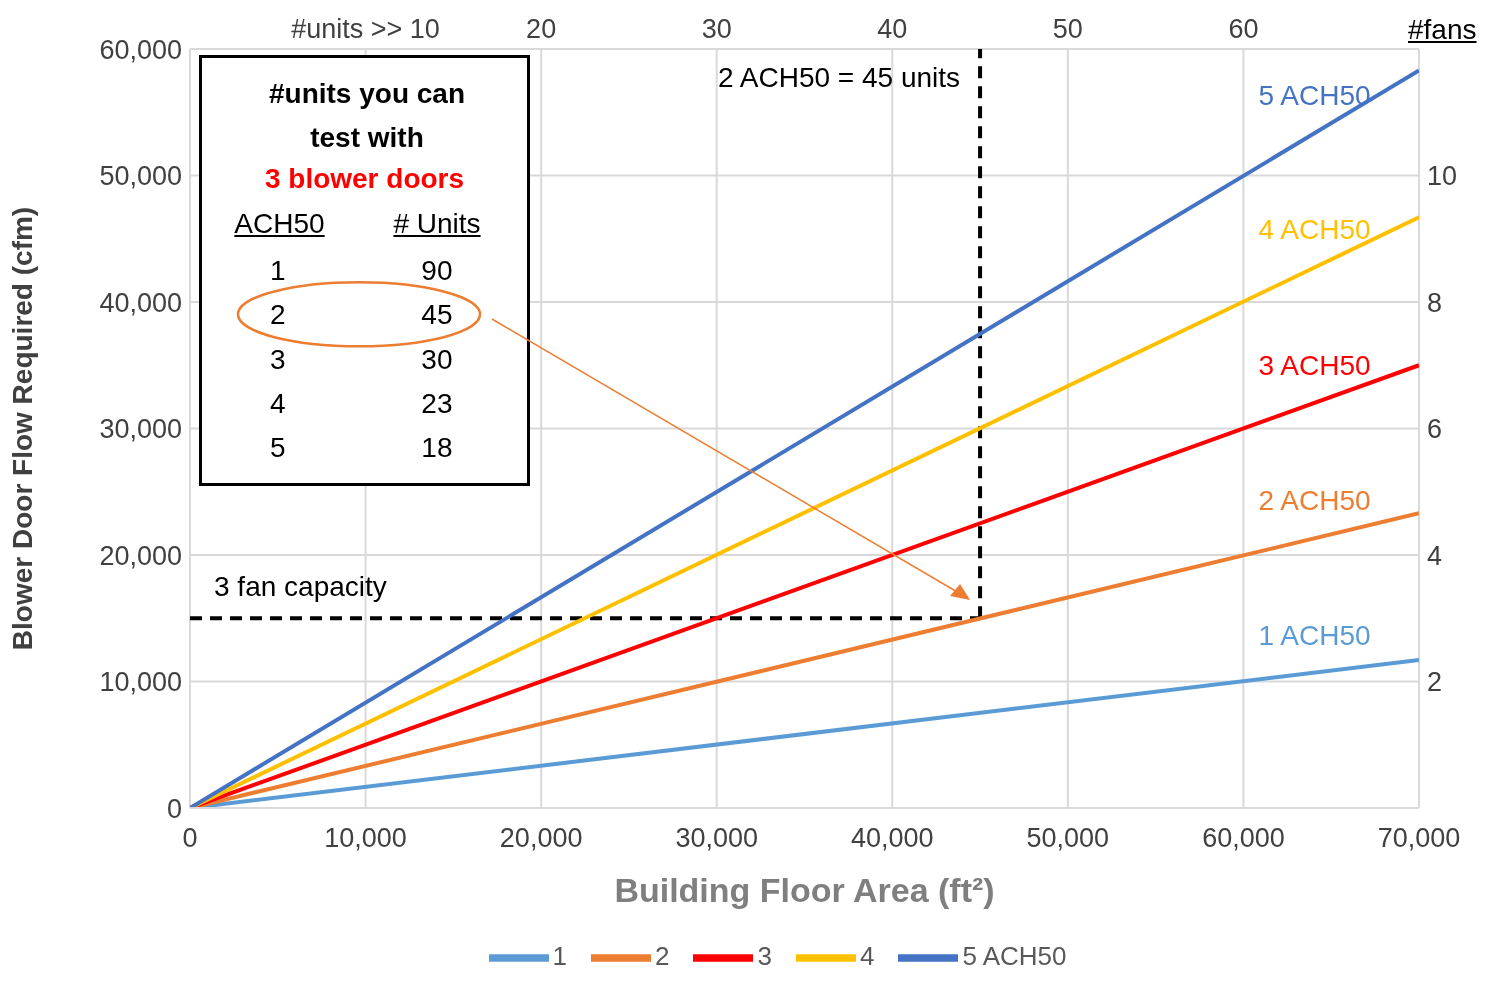 The image size is (1490, 1004). What do you see at coordinates (365, 29) in the screenshot?
I see `x2-tick-label: #units >> 10` at bounding box center [365, 29].